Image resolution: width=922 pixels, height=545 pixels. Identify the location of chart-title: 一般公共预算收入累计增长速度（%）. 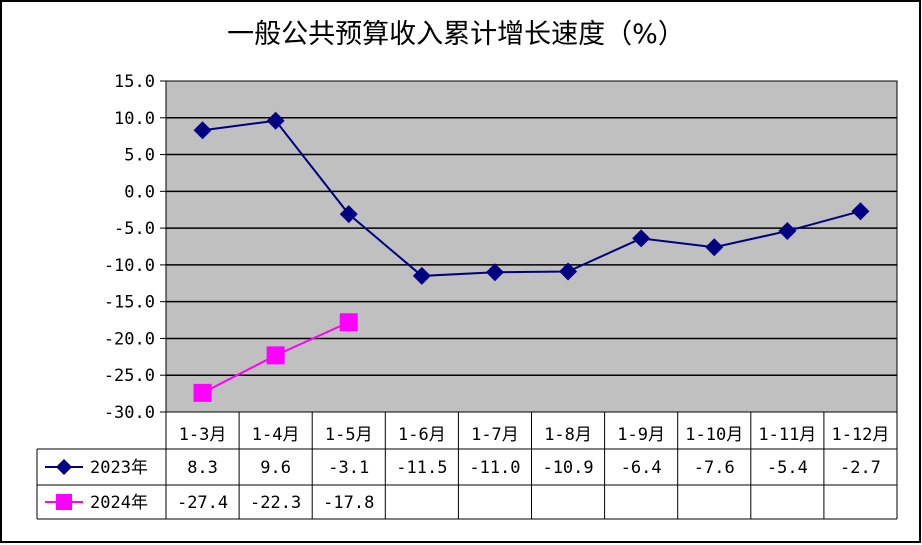
(456, 34).